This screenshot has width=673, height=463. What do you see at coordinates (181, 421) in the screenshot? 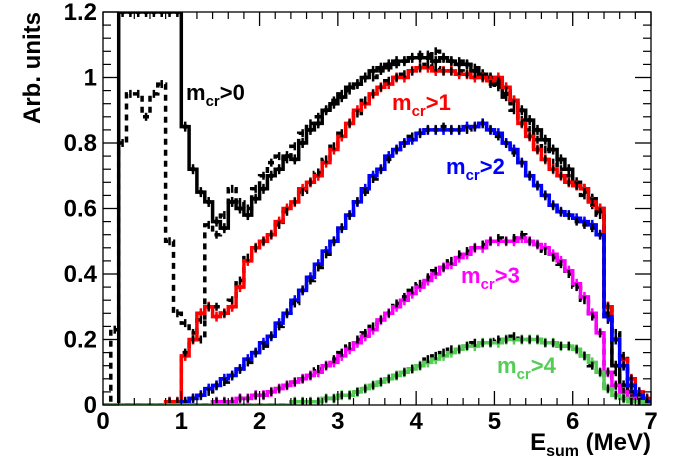
I see `x-tick-label: 1` at bounding box center [181, 421].